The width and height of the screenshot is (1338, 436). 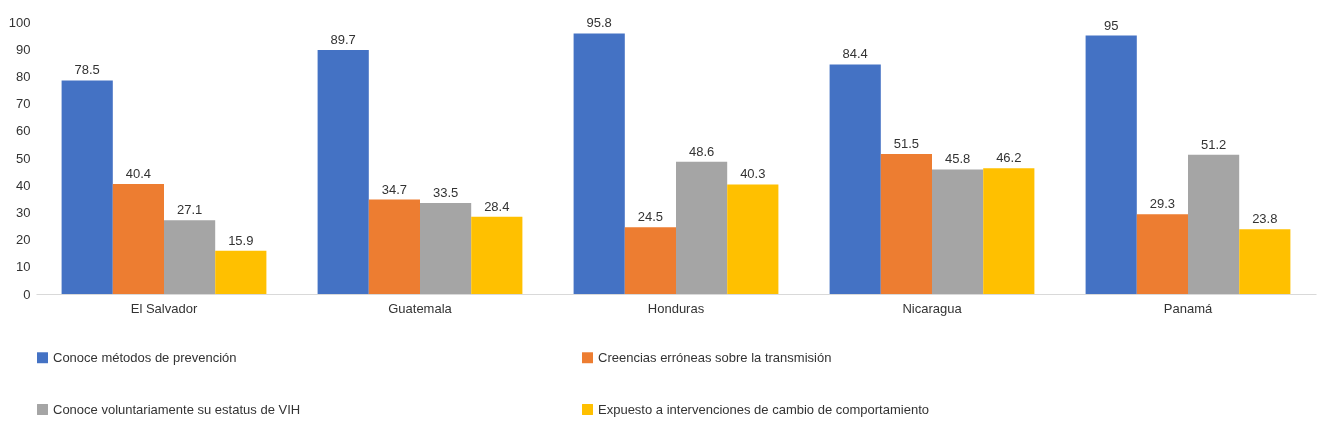 What do you see at coordinates (1188, 308) in the screenshot?
I see `x-tick-label: Panamá` at bounding box center [1188, 308].